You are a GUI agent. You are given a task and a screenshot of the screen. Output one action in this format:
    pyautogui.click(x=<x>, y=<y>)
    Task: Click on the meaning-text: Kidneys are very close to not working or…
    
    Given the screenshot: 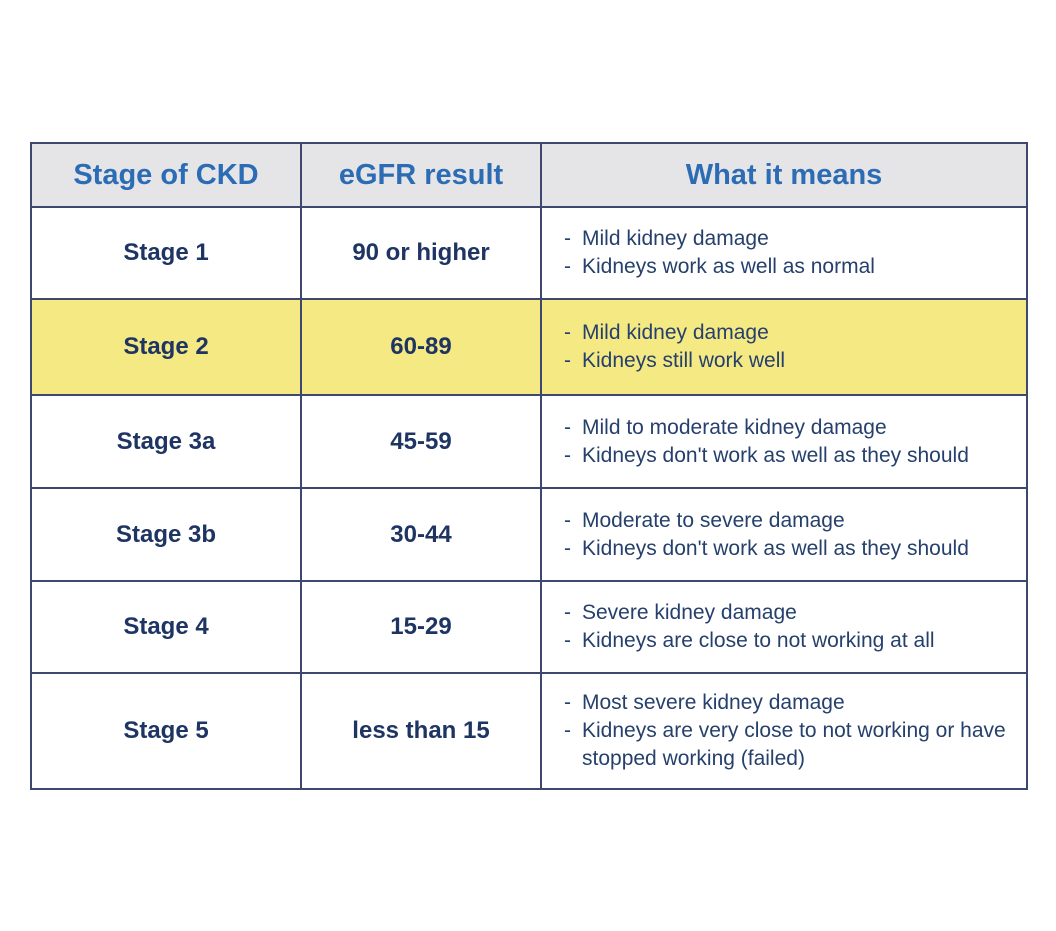 What is the action you would take?
    pyautogui.click(x=794, y=744)
    